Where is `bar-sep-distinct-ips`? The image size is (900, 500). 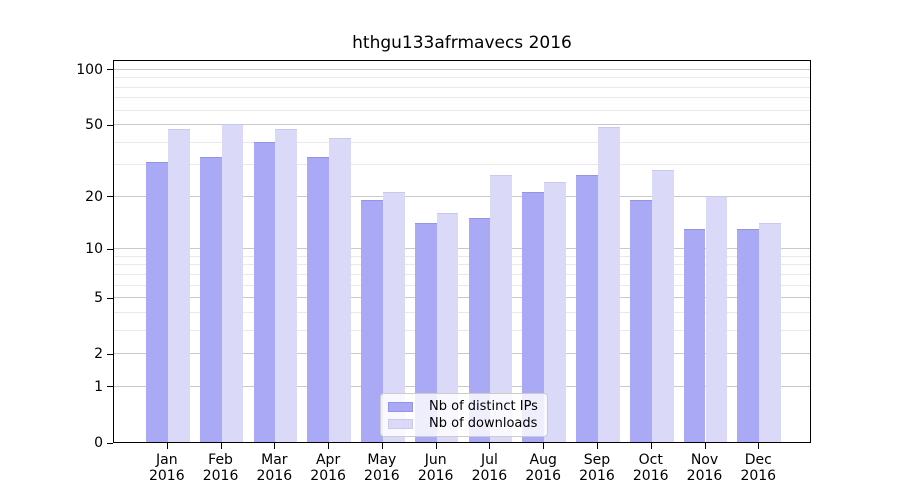
bar-sep-distinct-ips is located at coordinates (587, 308).